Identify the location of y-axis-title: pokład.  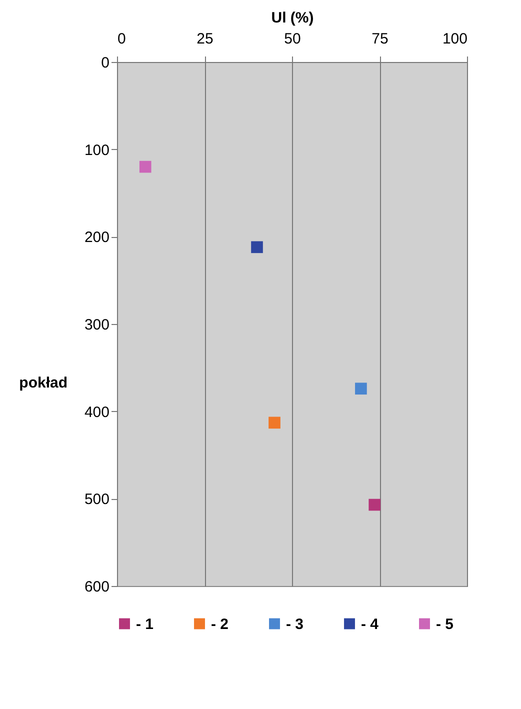
(43, 383).